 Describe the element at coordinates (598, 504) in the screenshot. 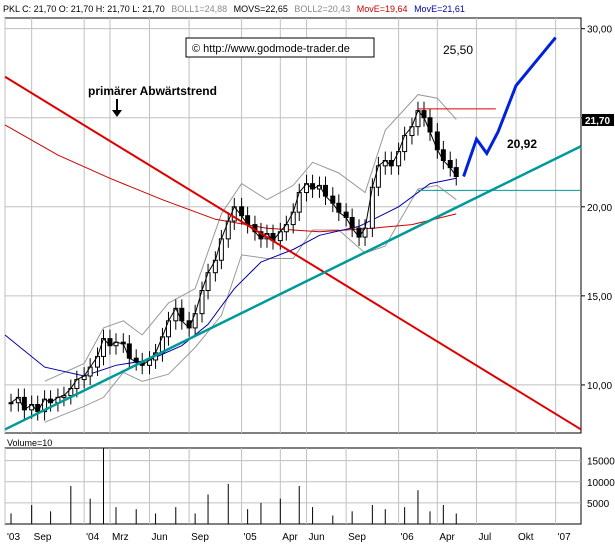

I see `volume-tick-label: 5000` at that location.